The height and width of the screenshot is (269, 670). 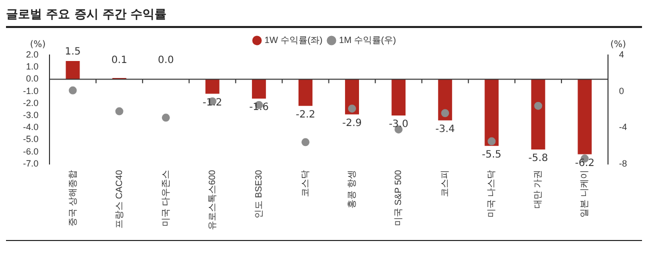 I want to click on data-label: -2.9, so click(x=352, y=123).